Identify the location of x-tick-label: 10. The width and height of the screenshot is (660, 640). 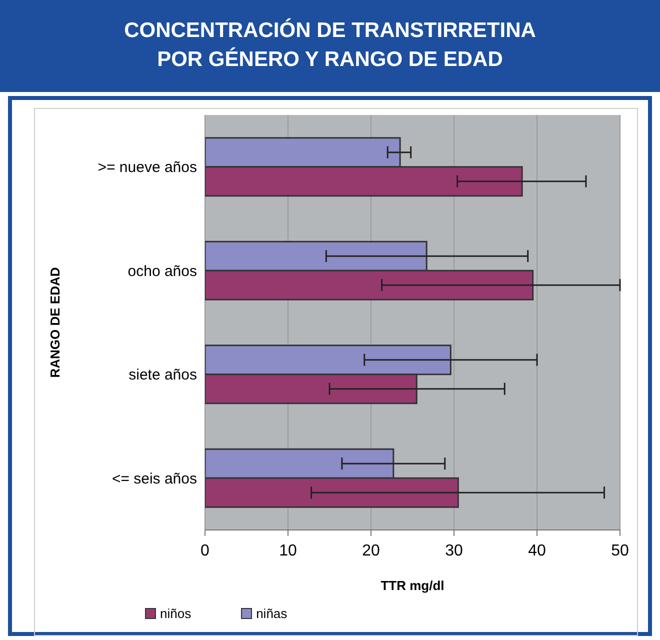
(288, 551).